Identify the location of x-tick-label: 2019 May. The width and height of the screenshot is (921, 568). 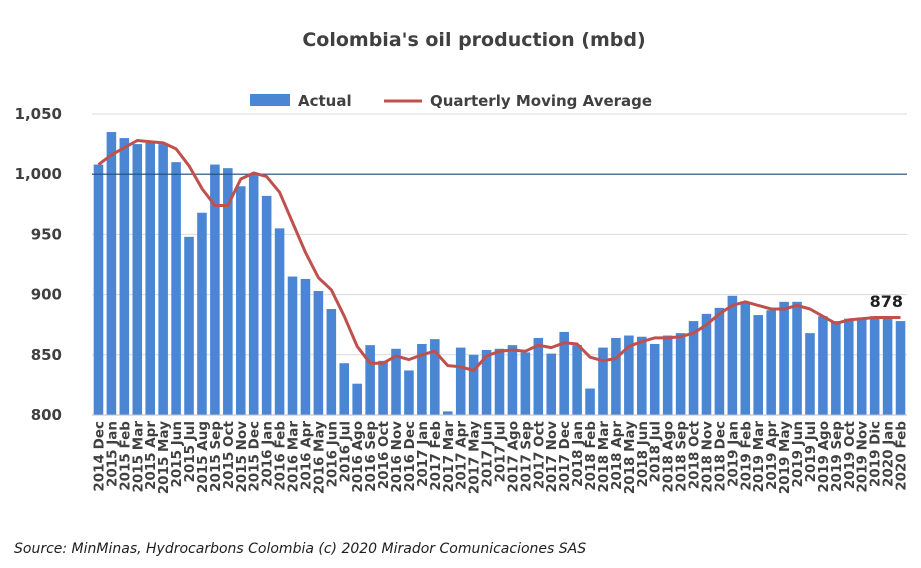
(785, 457).